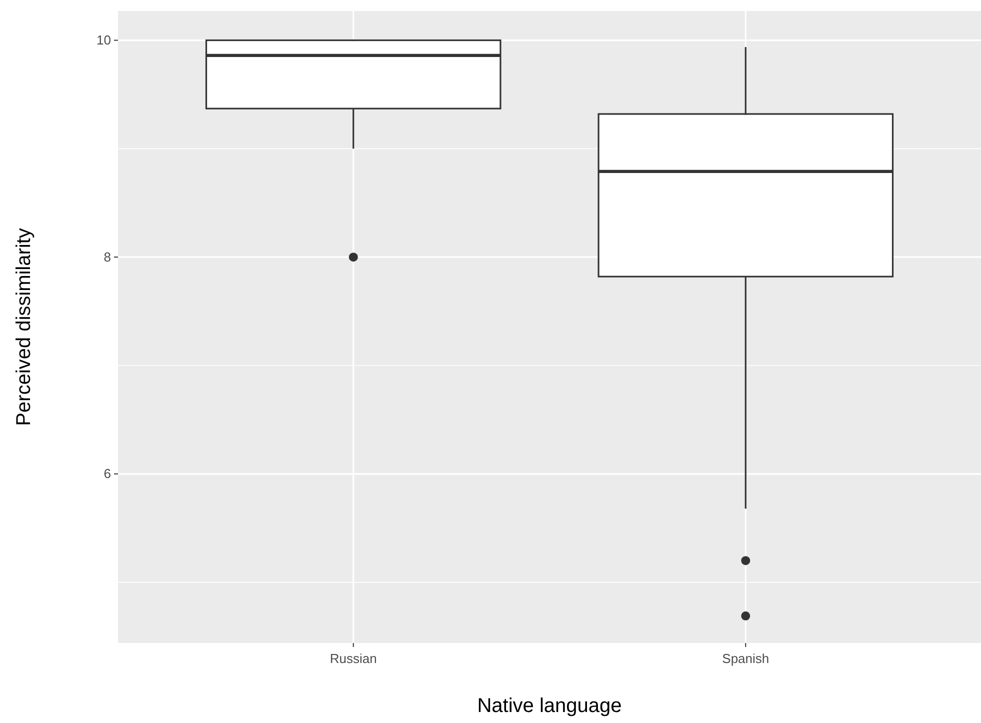 The image size is (981, 723). What do you see at coordinates (103, 40) in the screenshot?
I see `y-tick-label: 10` at bounding box center [103, 40].